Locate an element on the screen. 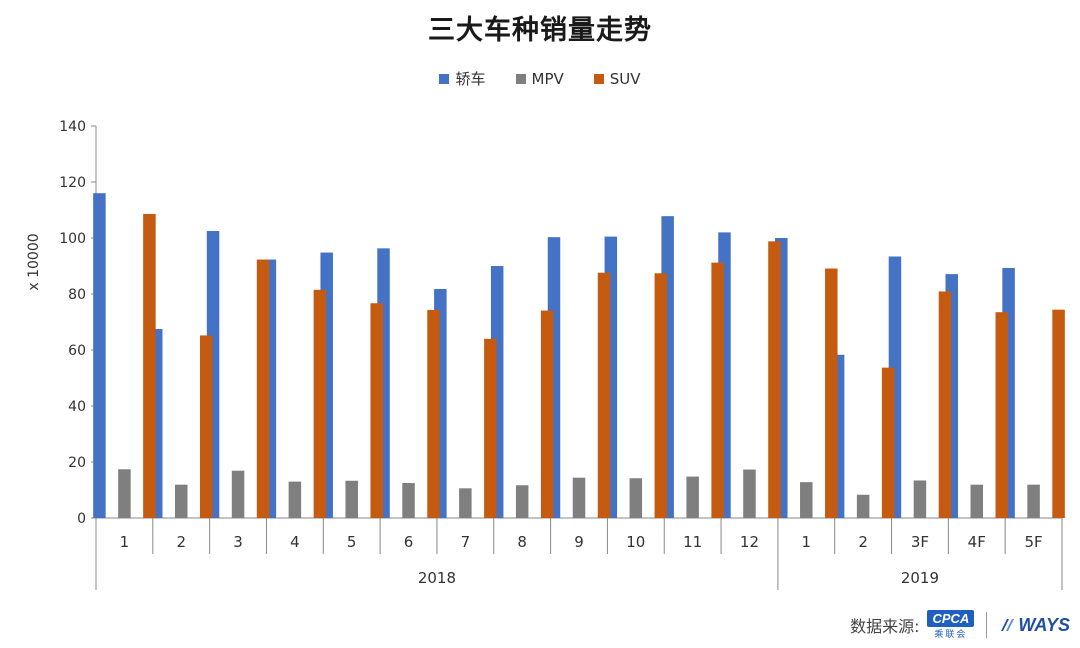 This screenshot has height=648, width=1080. logo-divider is located at coordinates (987, 625).